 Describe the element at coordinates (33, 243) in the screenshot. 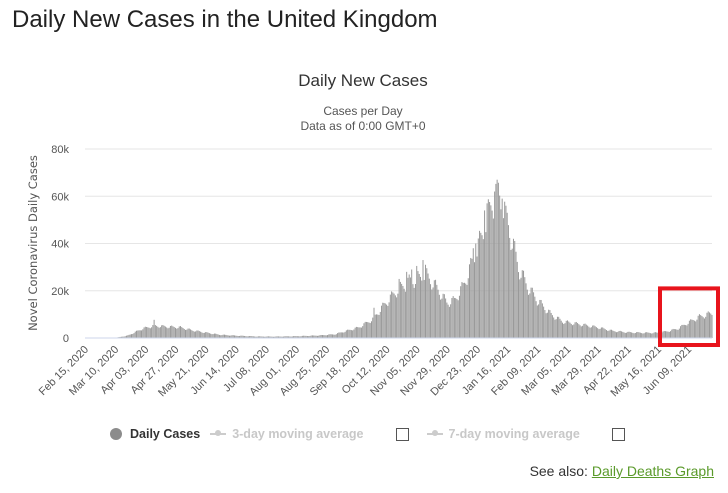

I see `y-axis-label: Novel Coronavirus Daily Cases` at that location.